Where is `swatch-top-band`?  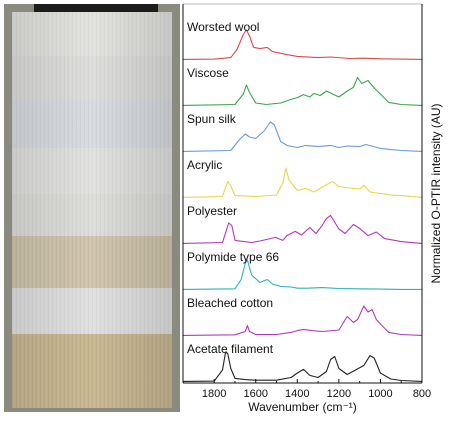
swatch-top-band is located at coordinates (96, 8).